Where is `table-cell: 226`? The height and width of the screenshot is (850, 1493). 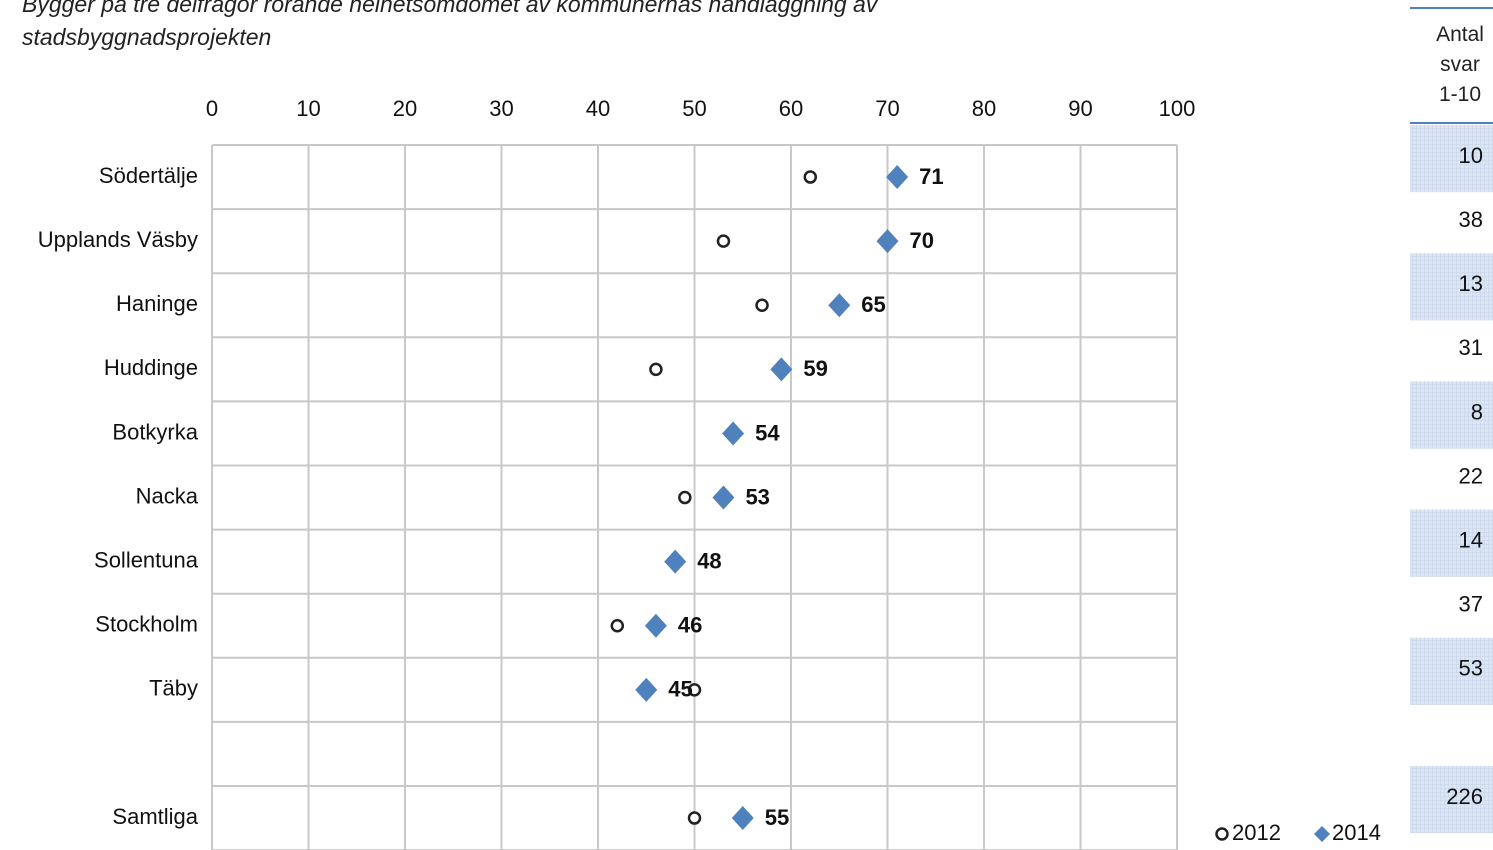 table-cell: 226 is located at coordinates (1464, 796).